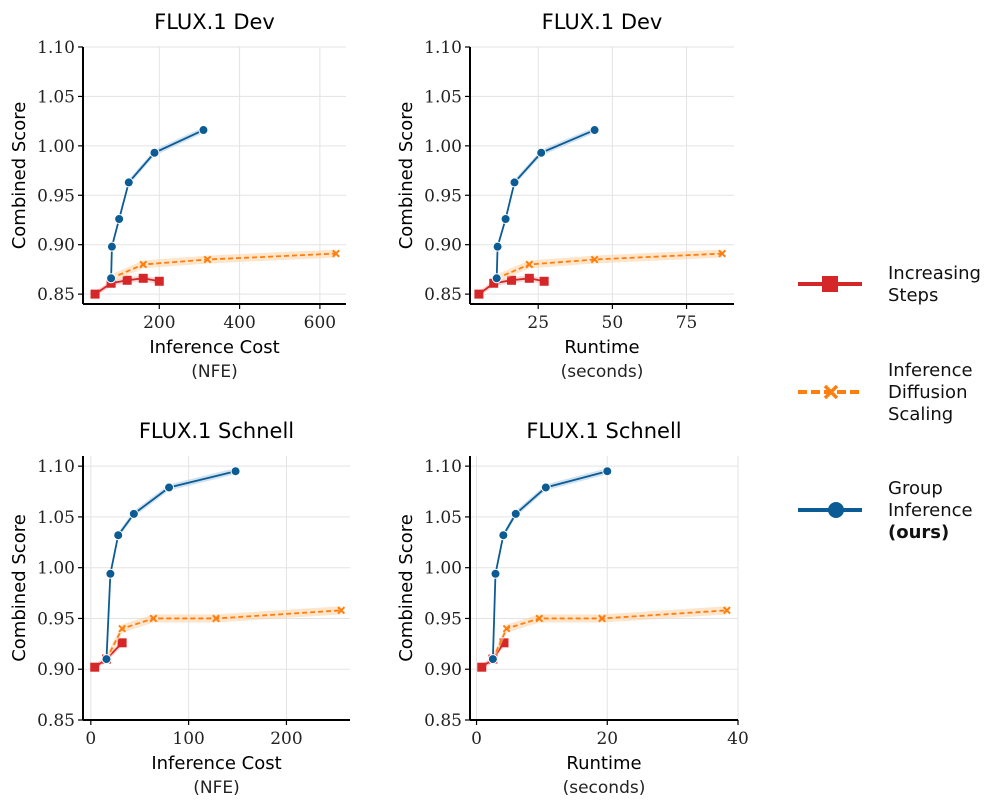 Image resolution: width=997 pixels, height=812 pixels. I want to click on x-tick-label: 0, so click(90, 739).